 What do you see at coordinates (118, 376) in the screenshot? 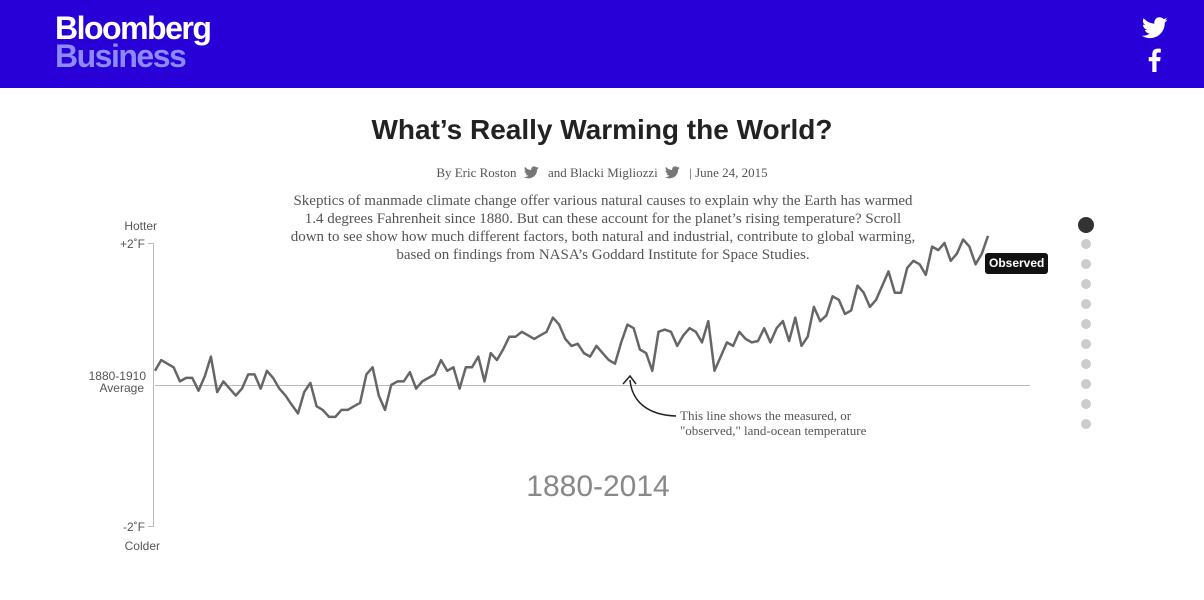
I see `y-baseline-label-1: 1880-1910` at bounding box center [118, 376].